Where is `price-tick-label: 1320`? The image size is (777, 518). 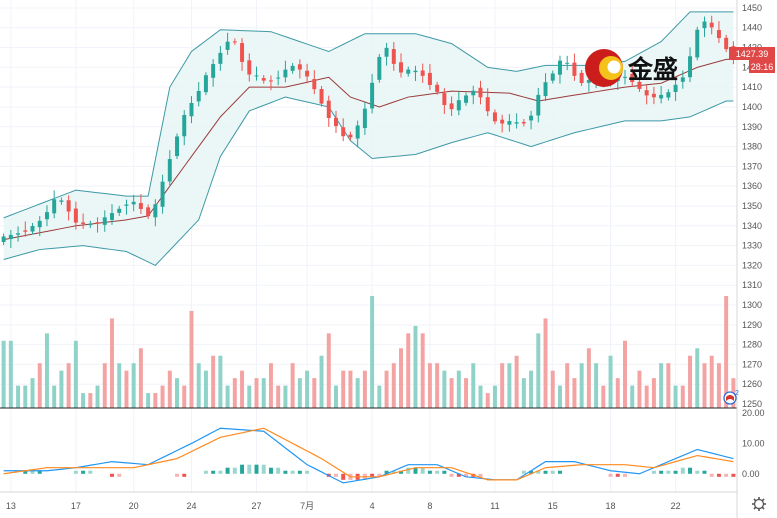 price-tick-label: 1320 is located at coordinates (752, 265).